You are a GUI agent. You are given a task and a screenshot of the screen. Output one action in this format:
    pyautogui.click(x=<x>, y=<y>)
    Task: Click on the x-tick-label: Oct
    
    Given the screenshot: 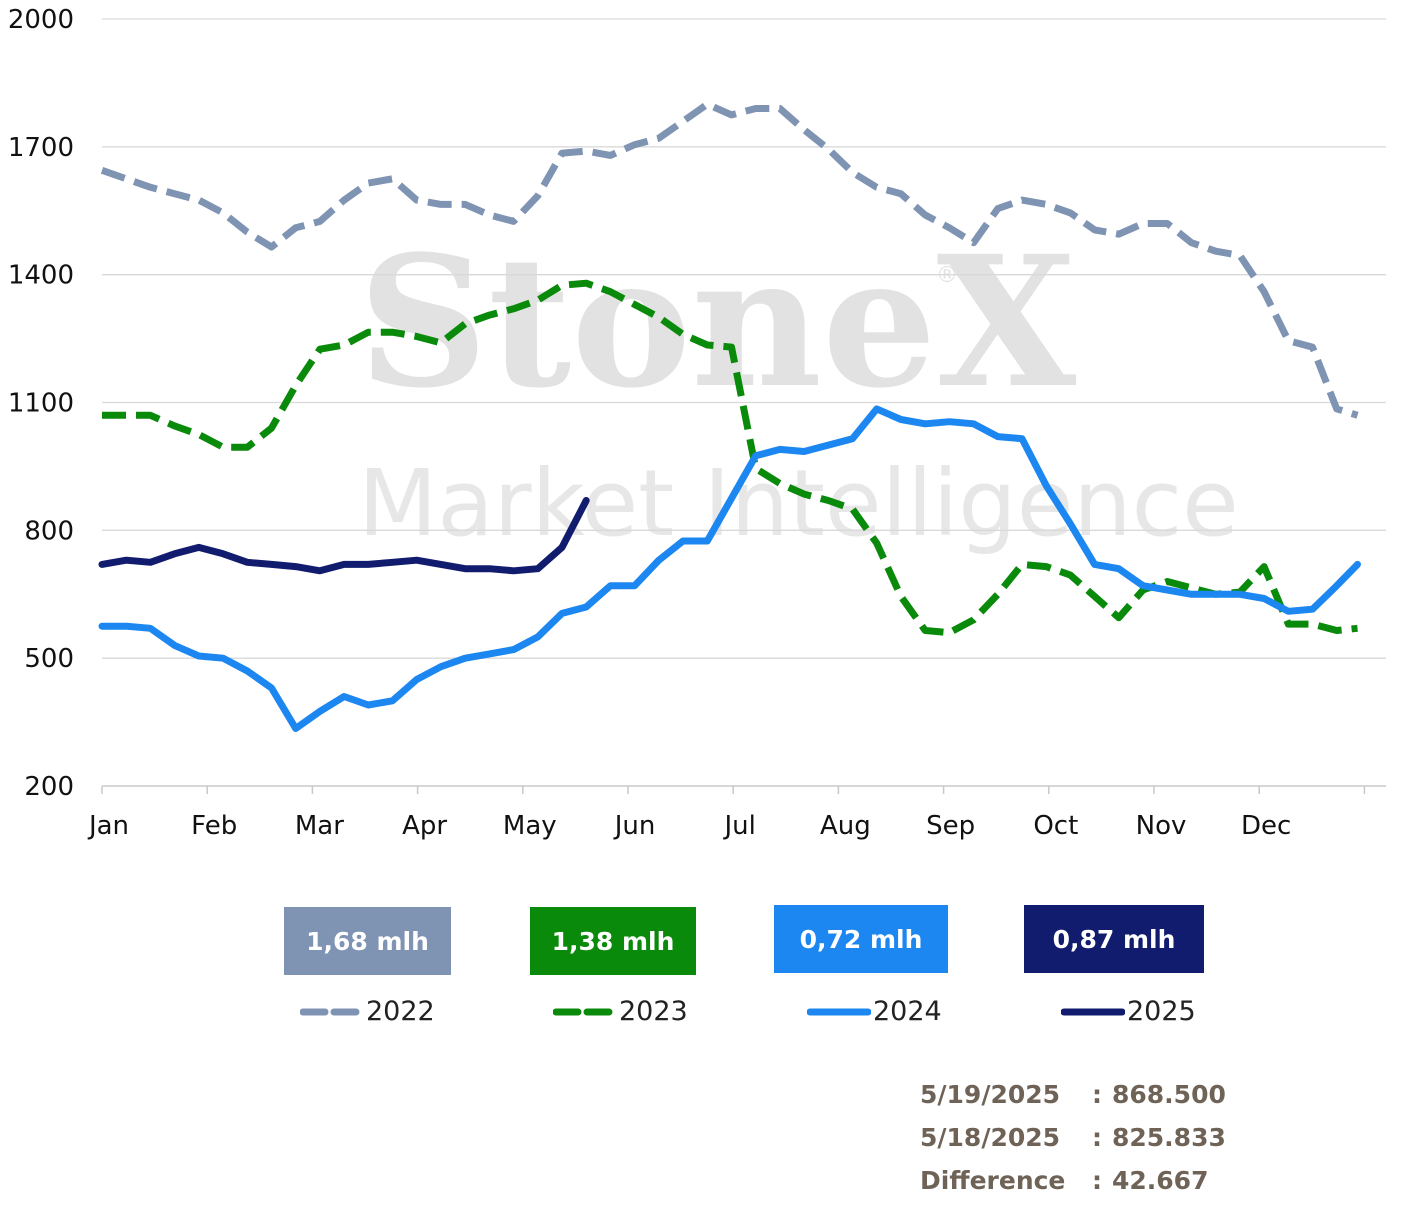 What is the action you would take?
    pyautogui.click(x=1055, y=826)
    